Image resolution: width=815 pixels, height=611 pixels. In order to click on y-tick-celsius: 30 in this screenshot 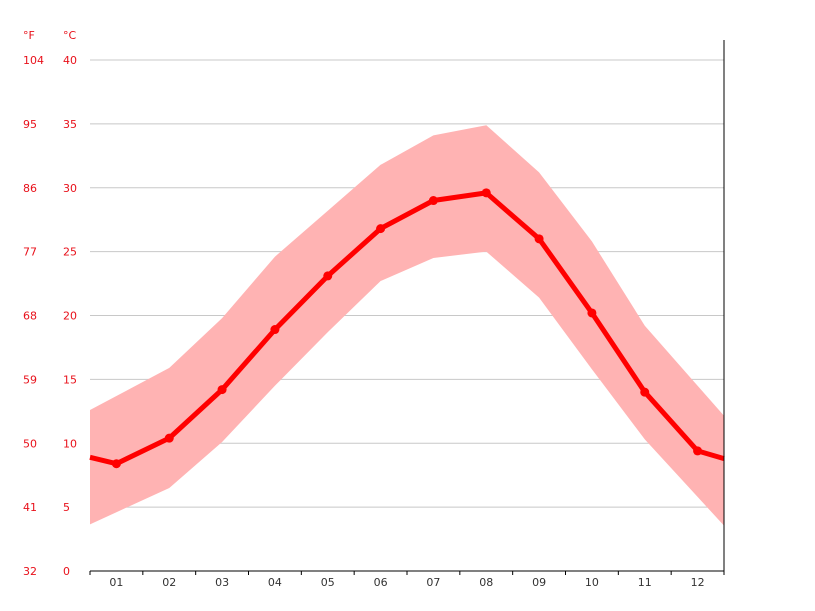, I will do `click(70, 188)`.